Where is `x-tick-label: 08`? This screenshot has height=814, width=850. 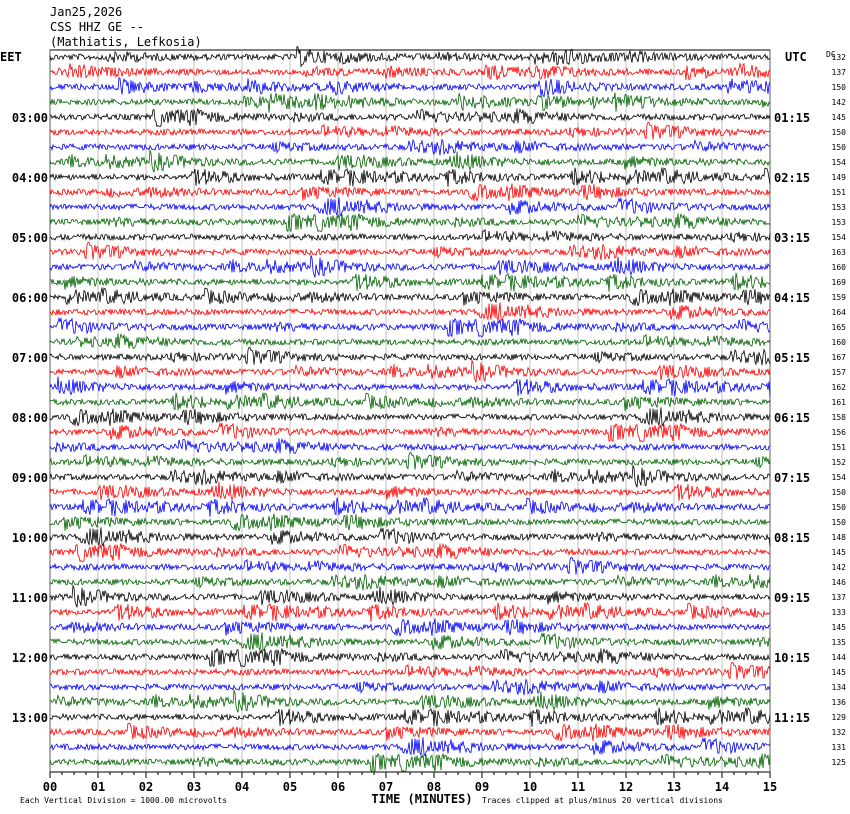 x-tick-label: 08 is located at coordinates (434, 787).